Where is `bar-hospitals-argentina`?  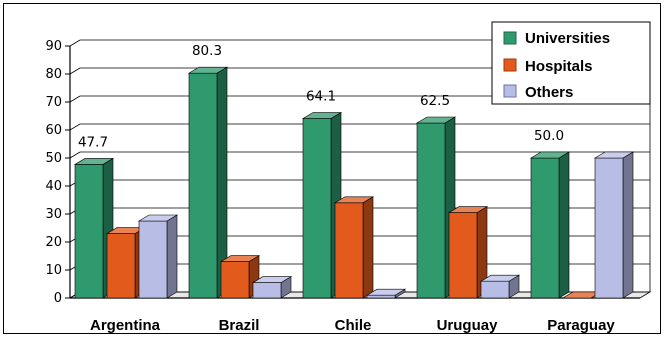
bar-hospitals-argentina is located at coordinates (126, 263).